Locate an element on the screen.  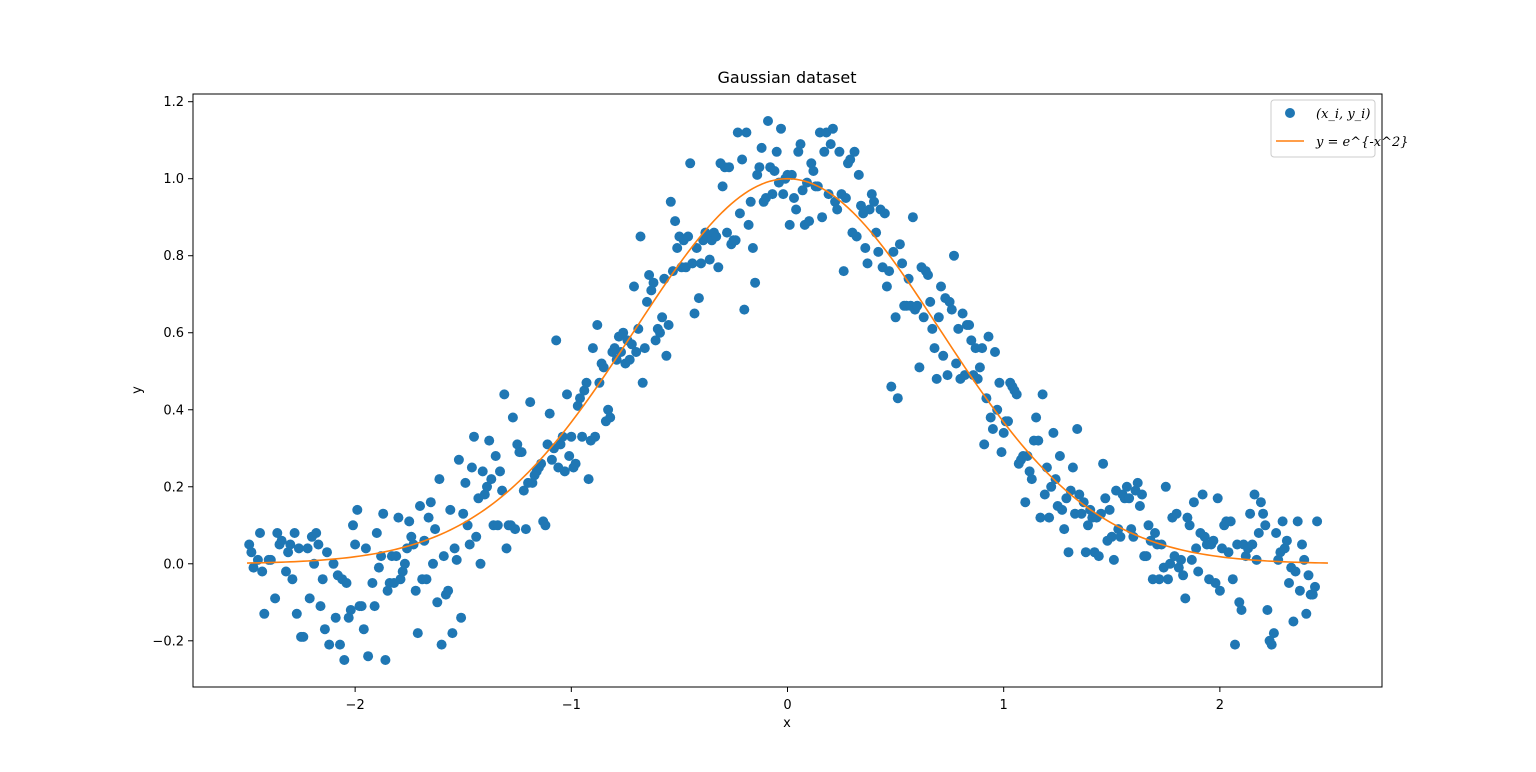
y-tick-label: 0.8 is located at coordinates (173, 256).